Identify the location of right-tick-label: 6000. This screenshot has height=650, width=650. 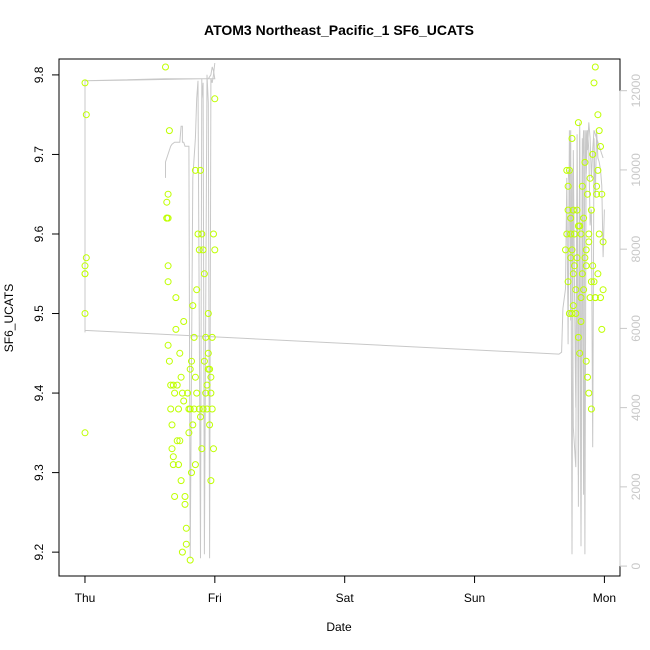
(636, 328).